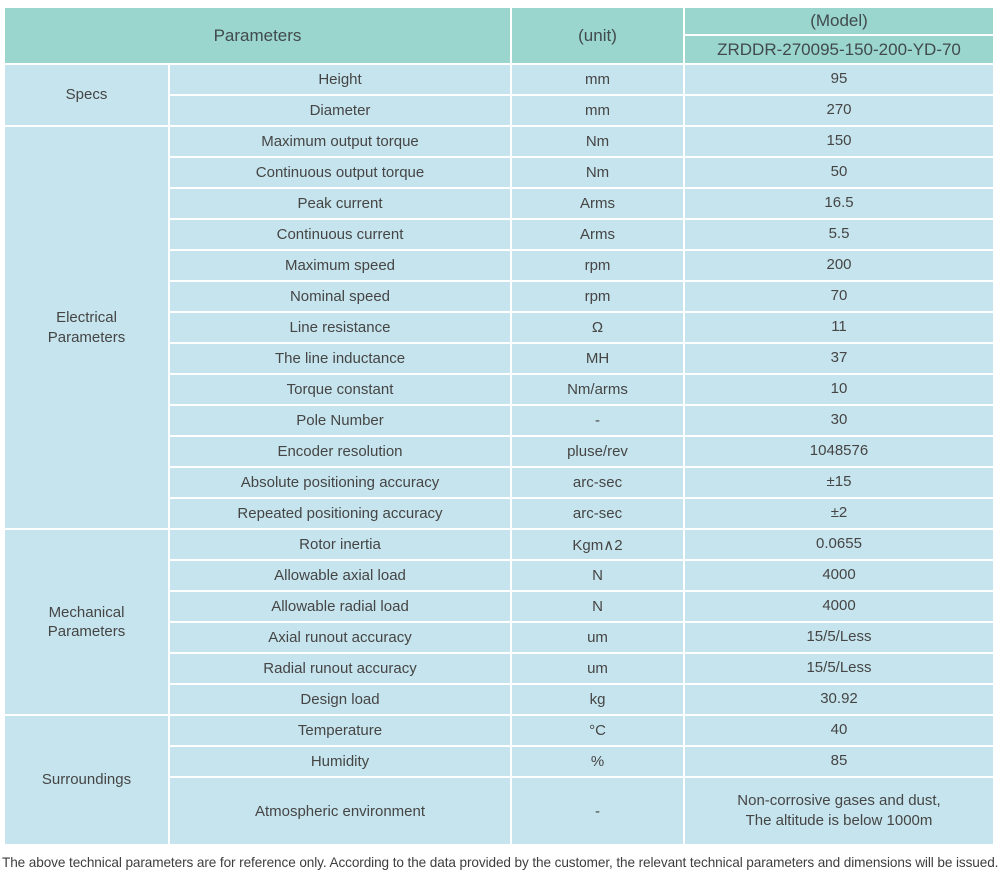  What do you see at coordinates (340, 420) in the screenshot?
I see `parameter-name-cell: Pole Number` at bounding box center [340, 420].